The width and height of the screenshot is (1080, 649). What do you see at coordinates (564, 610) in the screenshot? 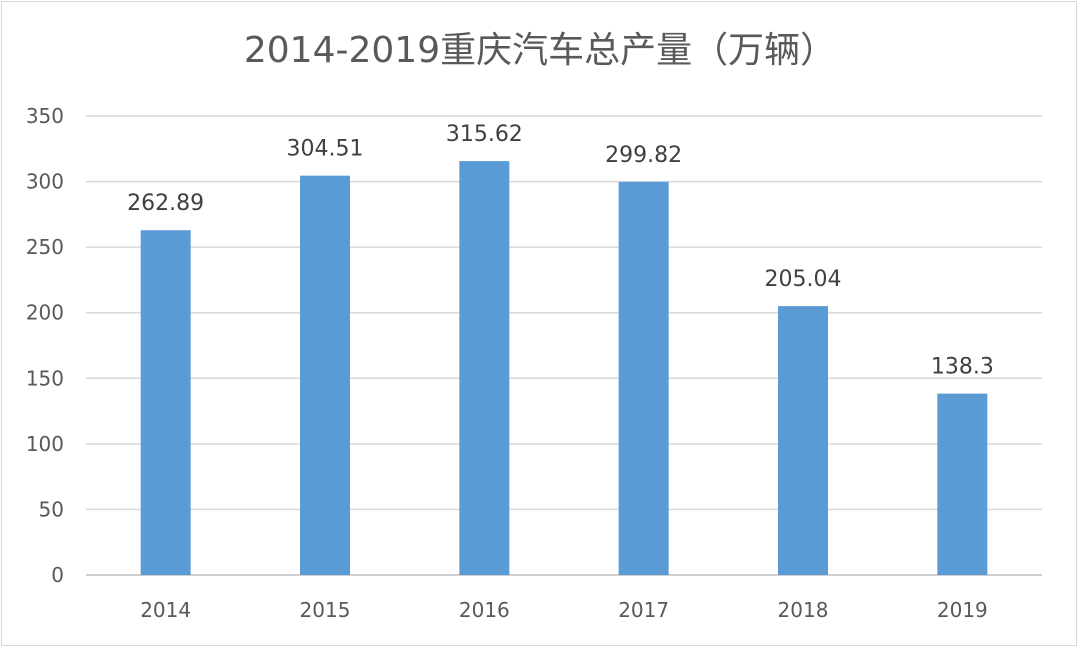
I see `x-axis-tick-labels: 2014 2015 2016 2017 2018 2019` at bounding box center [564, 610].